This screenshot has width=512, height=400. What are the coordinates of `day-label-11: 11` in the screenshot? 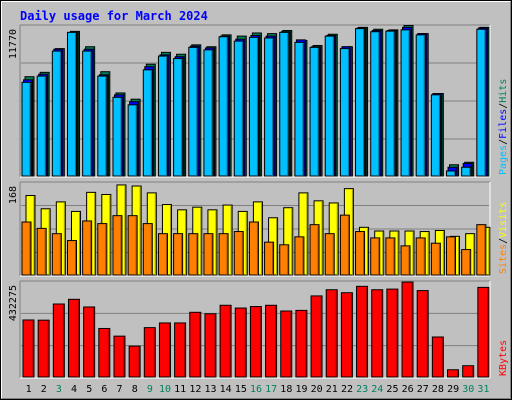 It's located at (180, 389).